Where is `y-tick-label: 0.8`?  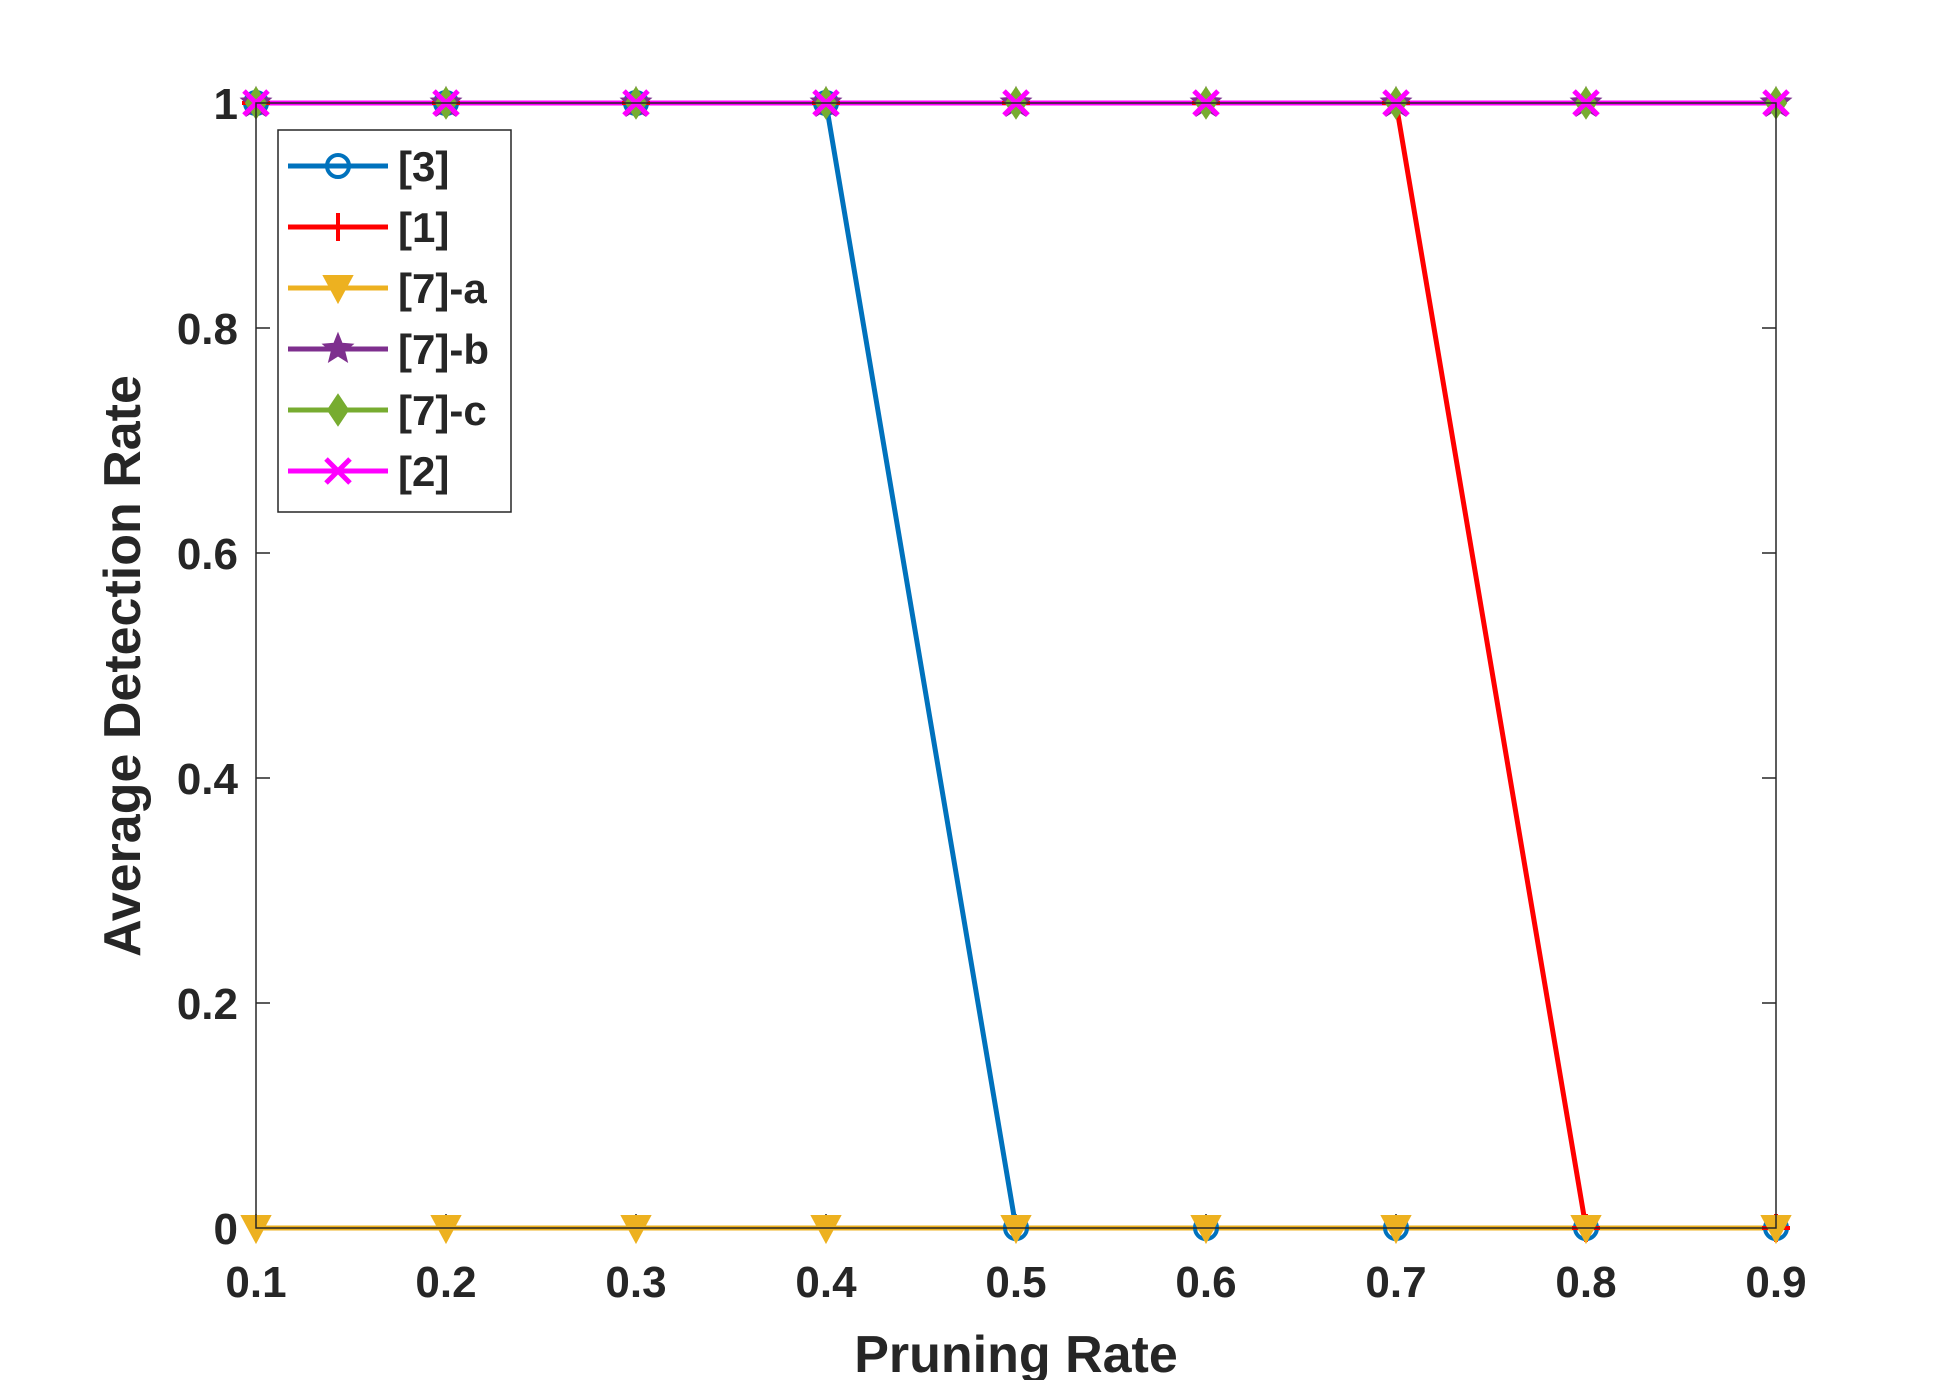
y-tick-label: 0.8 is located at coordinates (207, 329).